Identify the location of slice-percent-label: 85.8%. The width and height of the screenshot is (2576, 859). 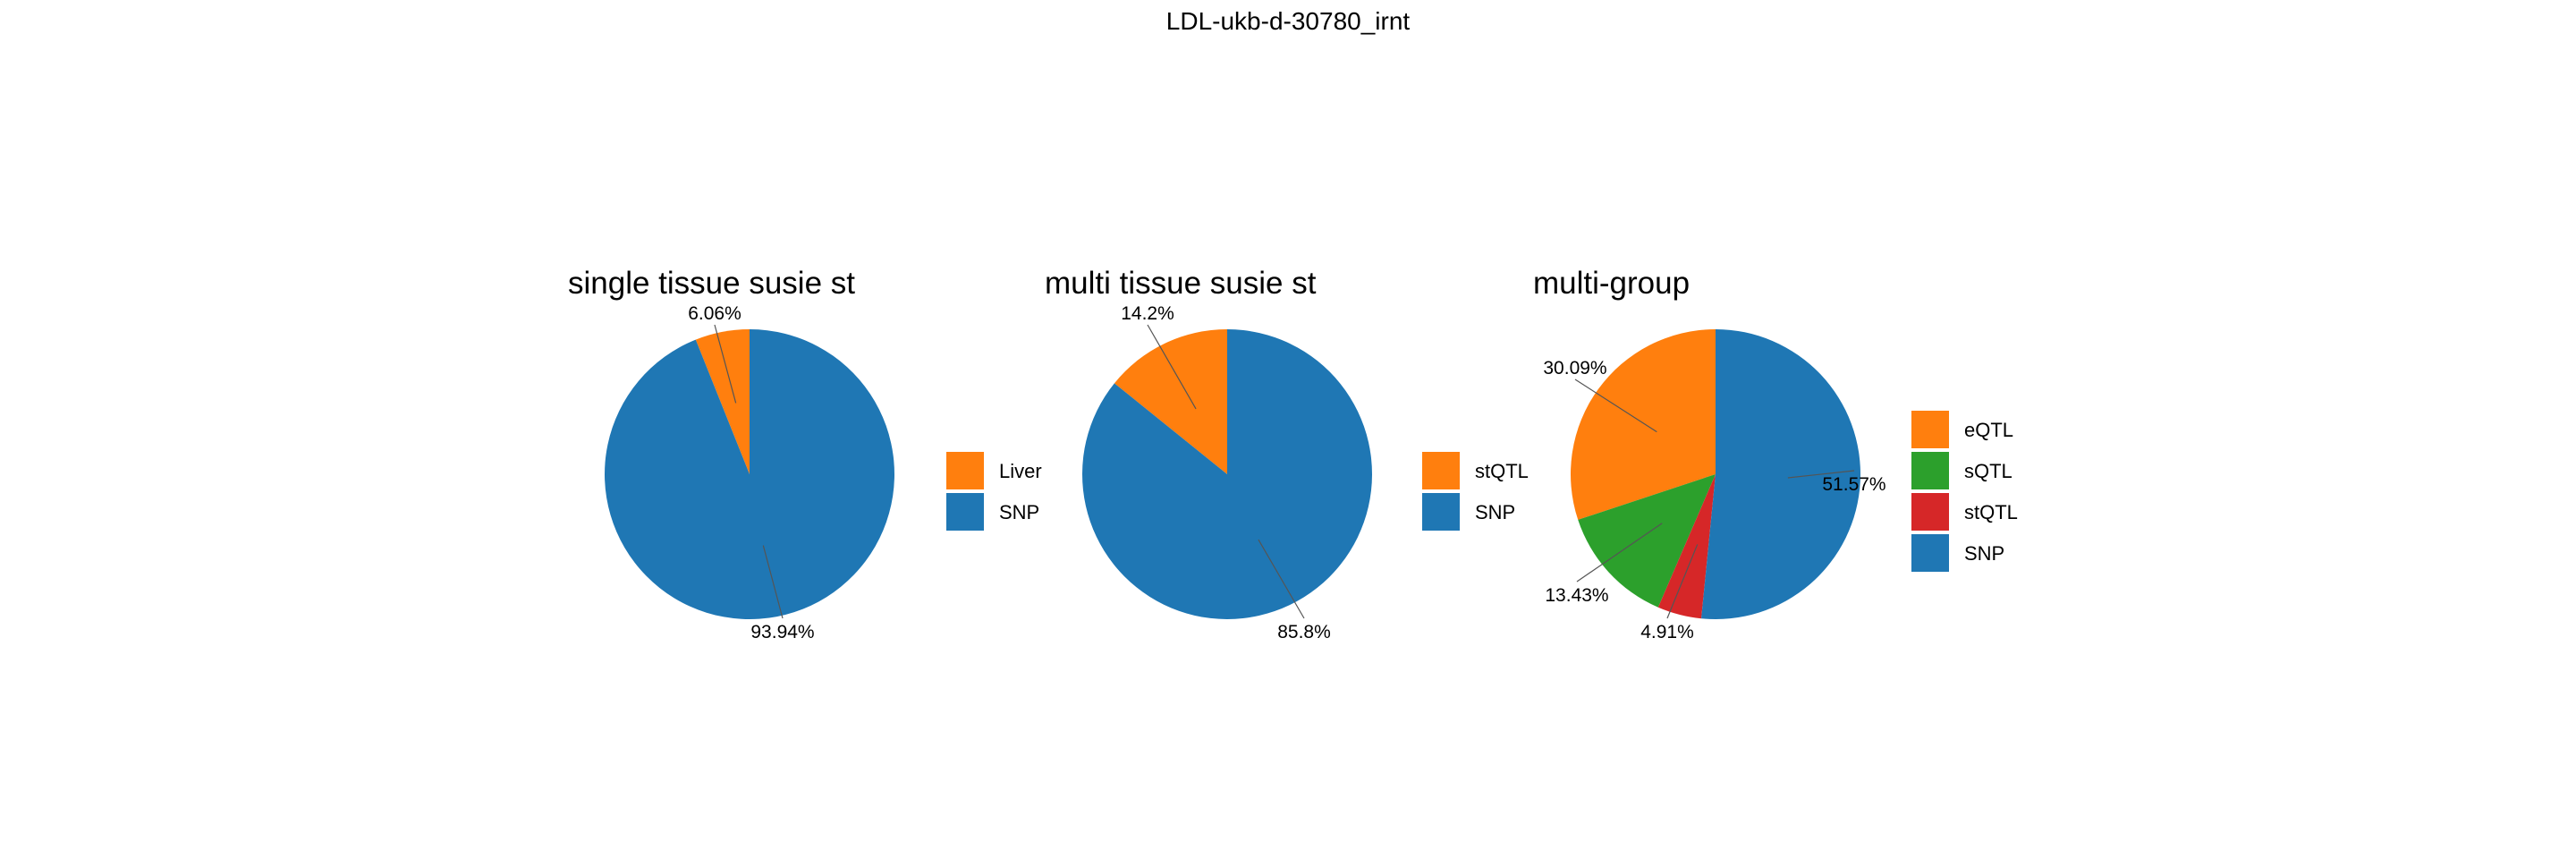
(1304, 632).